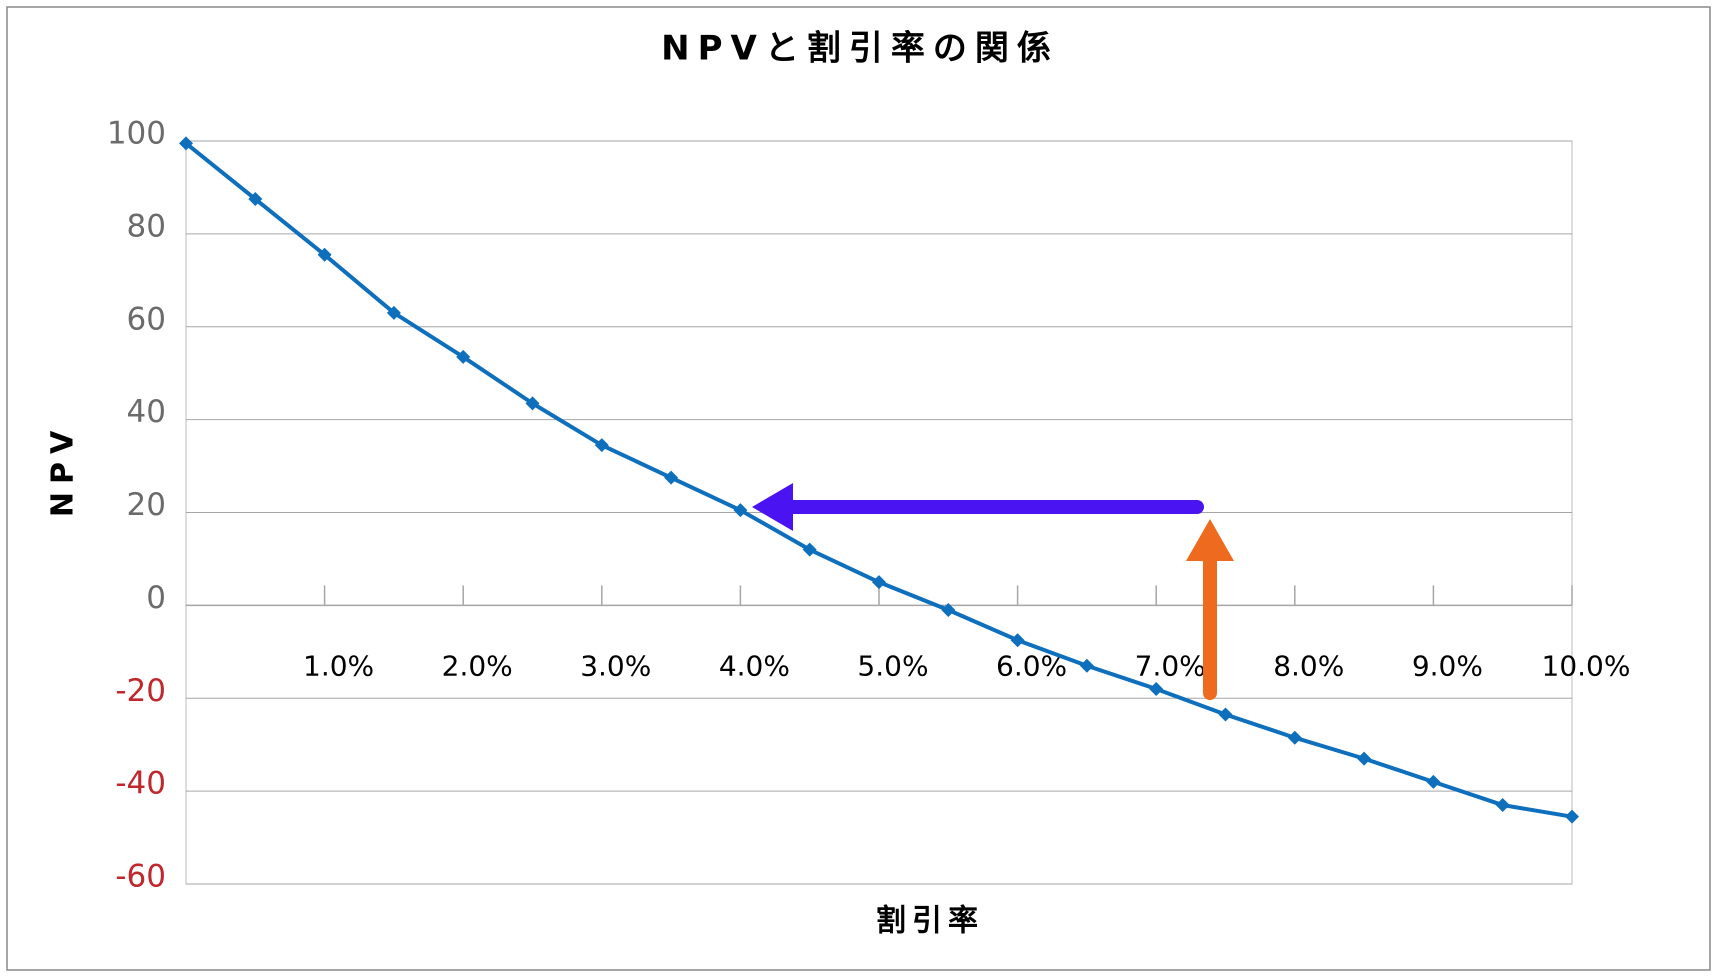 The width and height of the screenshot is (1719, 977). I want to click on y-tick-label: 60, so click(146, 319).